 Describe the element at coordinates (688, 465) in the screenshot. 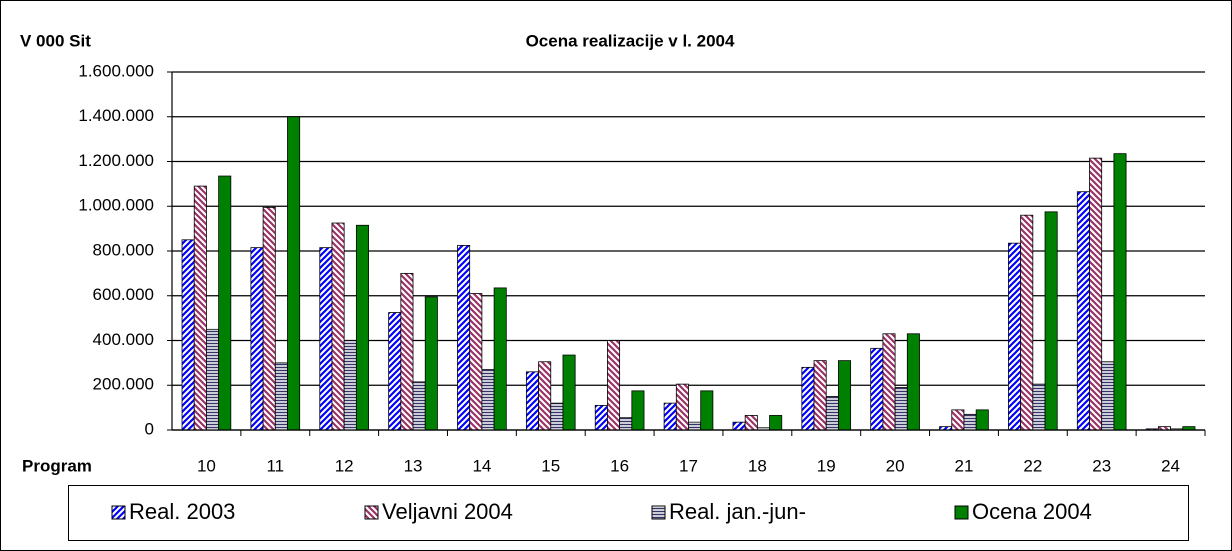

I see `x-tick-label: 17` at that location.